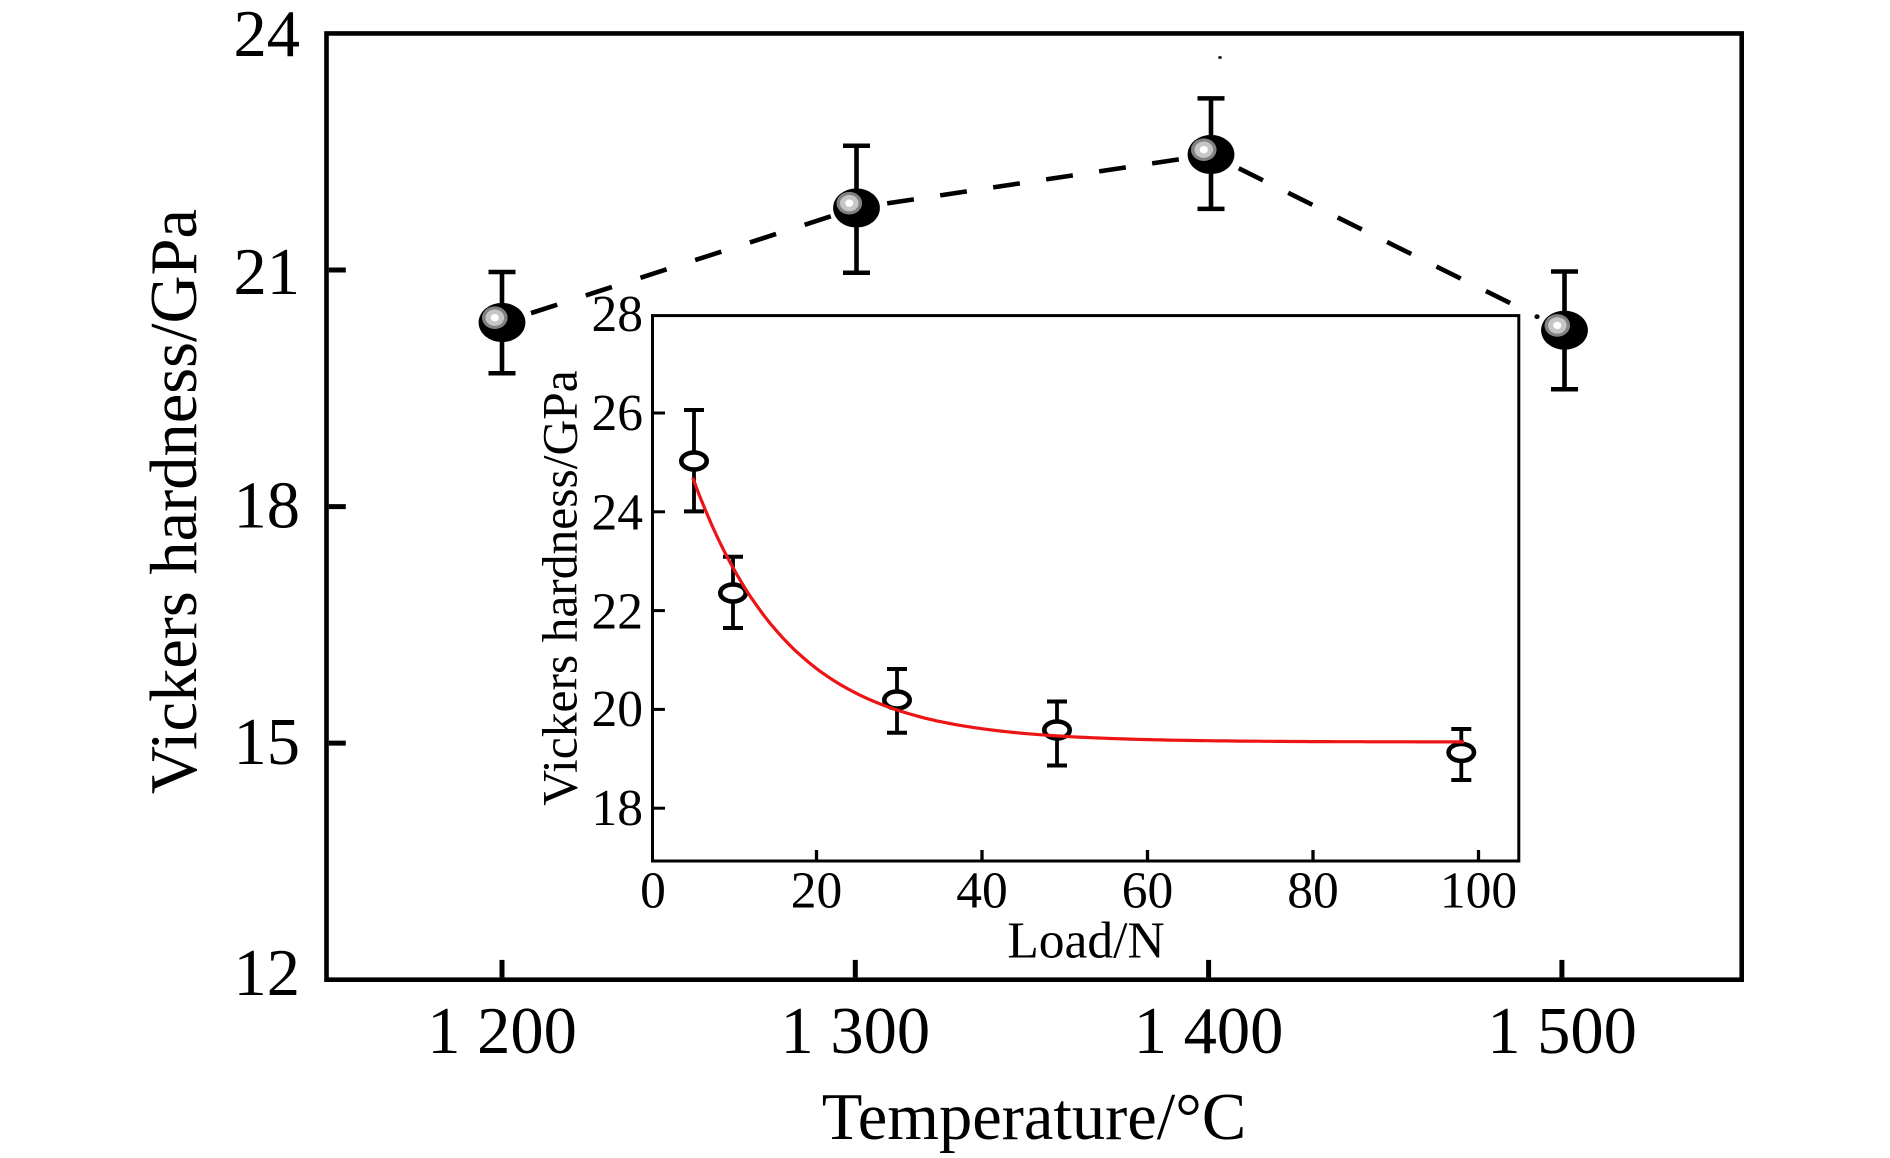  Describe the element at coordinates (1085, 941) in the screenshot. I see `svg-text: Load/N` at that location.